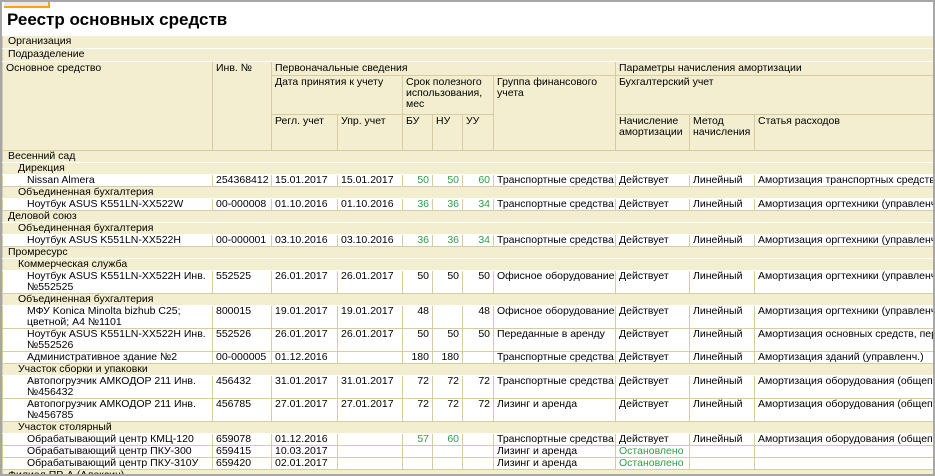  I want to click on nu-cell: 60, so click(447, 439).